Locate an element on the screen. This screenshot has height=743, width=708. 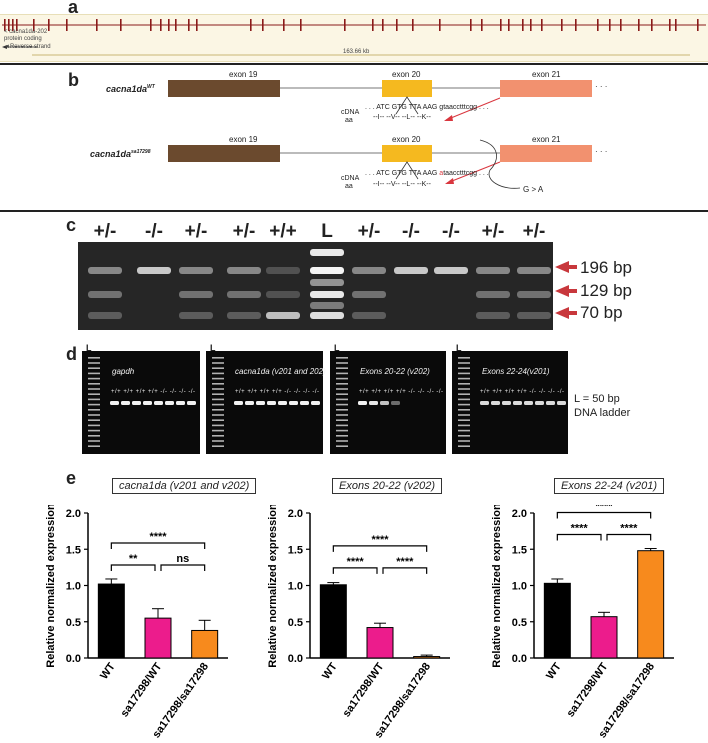
transcript-name: < cacna1da-202 is located at coordinates (26, 32).